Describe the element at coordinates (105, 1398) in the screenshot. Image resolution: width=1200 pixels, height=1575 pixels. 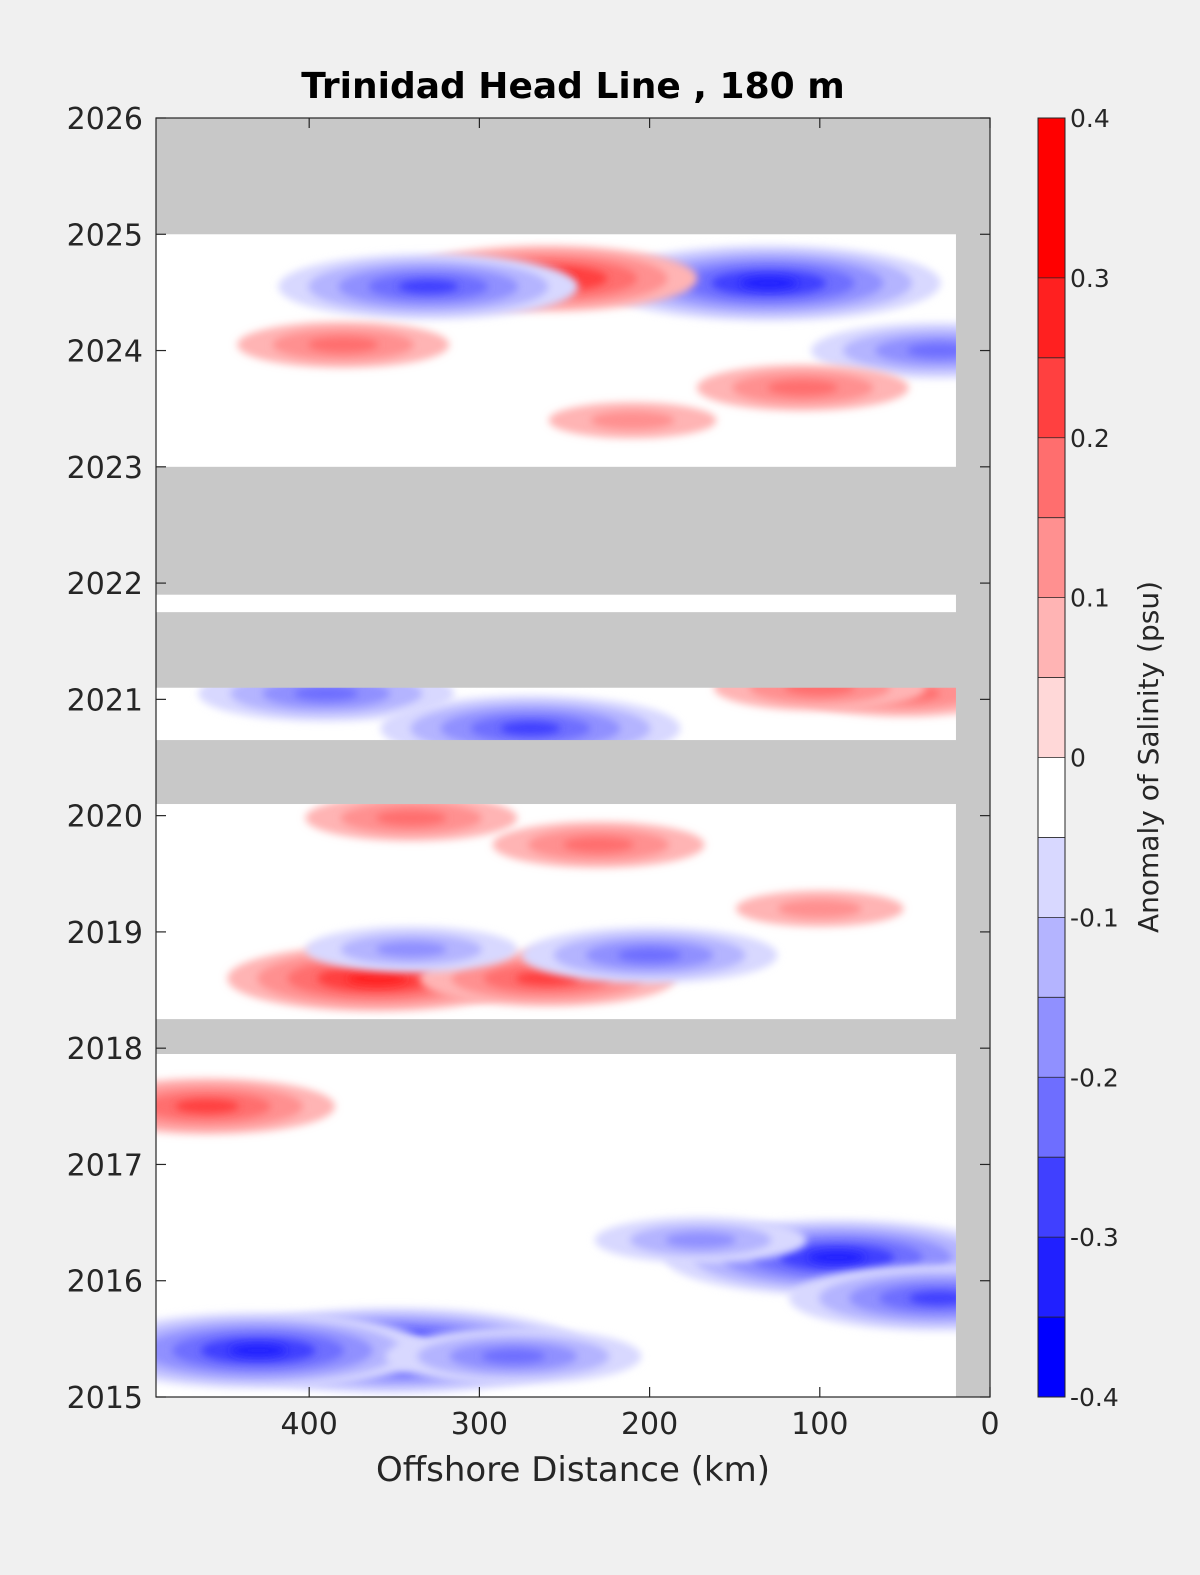
I see `y-tick-label: 2015` at that location.